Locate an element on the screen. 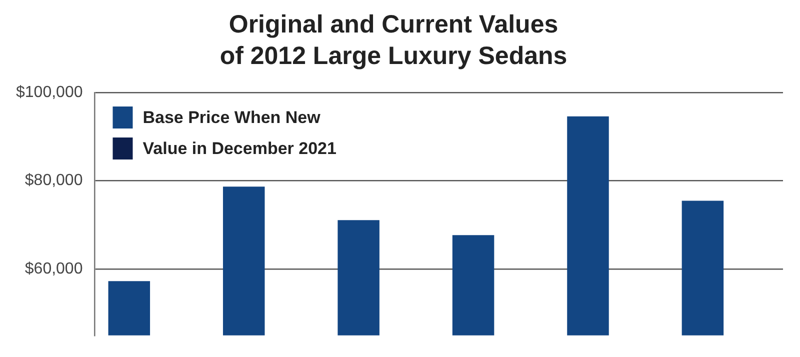 The height and width of the screenshot is (357, 800). chart-title: Original and Current Values of 2012 Large Luxury Sedans is located at coordinates (394, 40).